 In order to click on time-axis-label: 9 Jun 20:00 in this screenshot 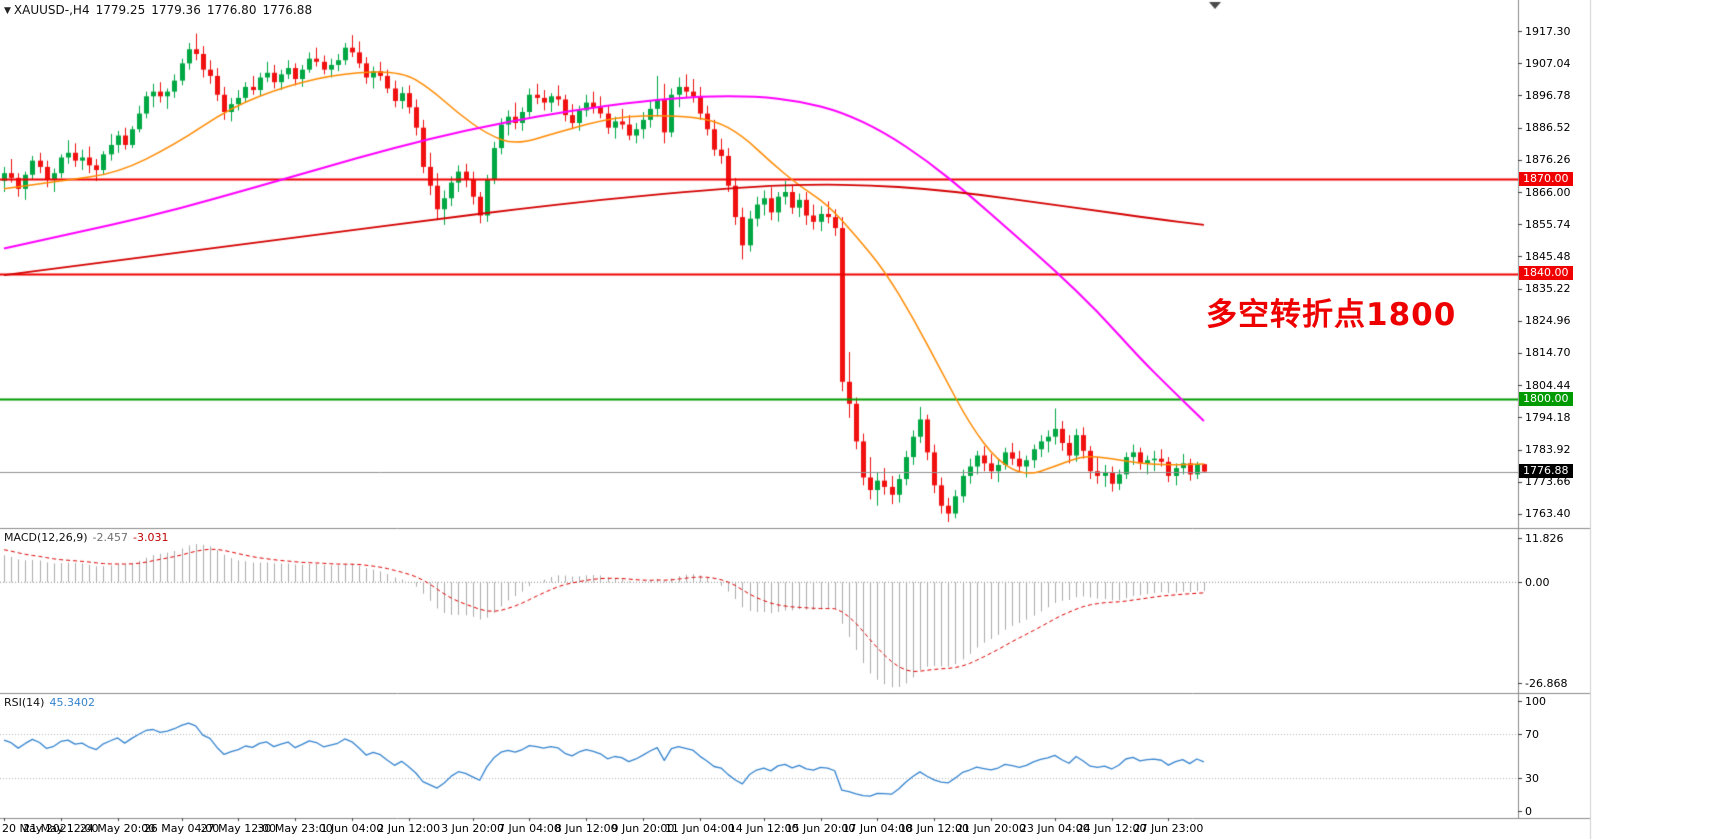, I will do `click(643, 828)`.